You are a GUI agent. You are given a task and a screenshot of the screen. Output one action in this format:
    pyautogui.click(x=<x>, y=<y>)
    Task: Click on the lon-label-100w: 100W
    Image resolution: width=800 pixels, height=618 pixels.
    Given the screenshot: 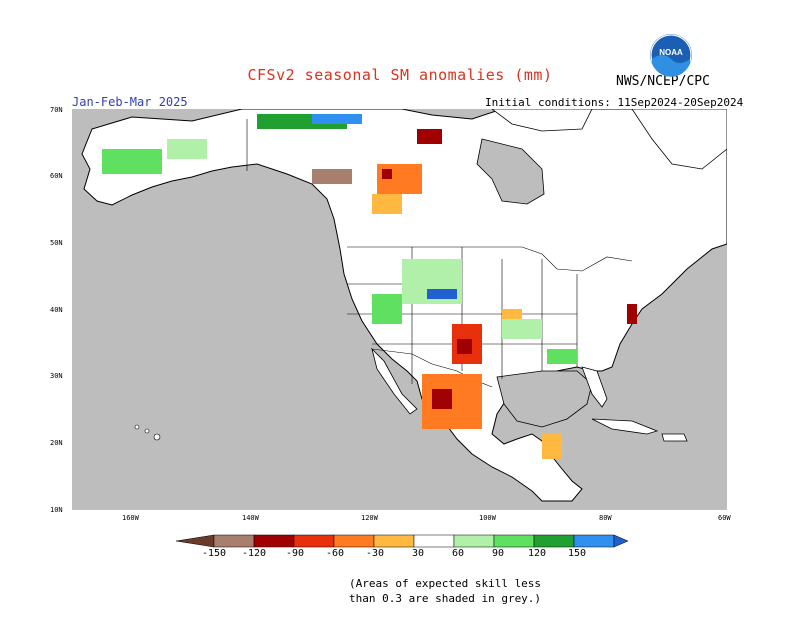 What is the action you would take?
    pyautogui.click(x=487, y=518)
    